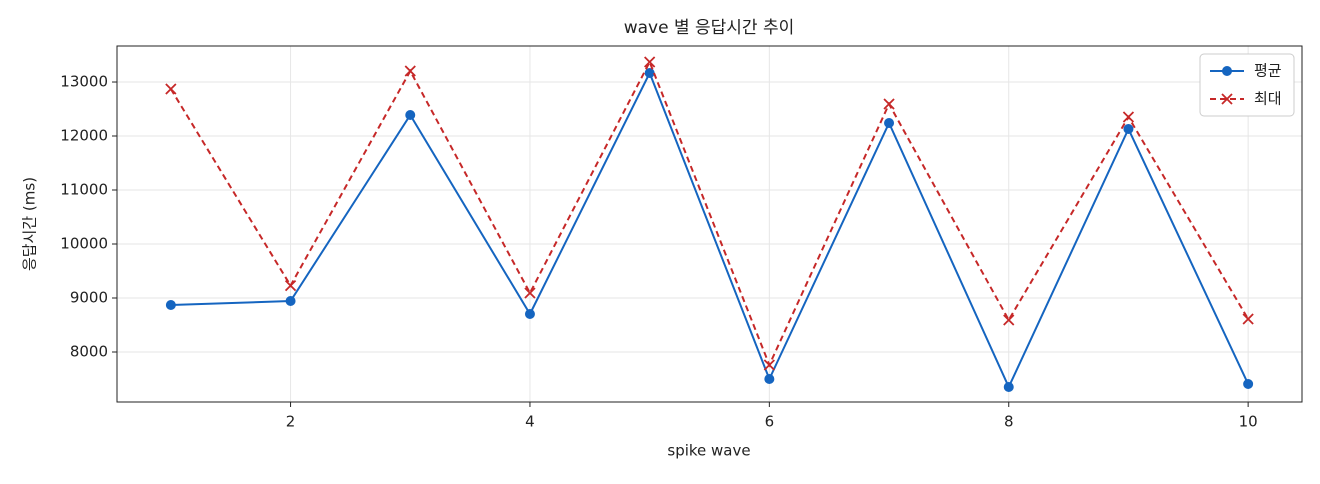  What do you see at coordinates (30, 224) in the screenshot?
I see `y-axis-label: 응답시간 (ms)` at bounding box center [30, 224].